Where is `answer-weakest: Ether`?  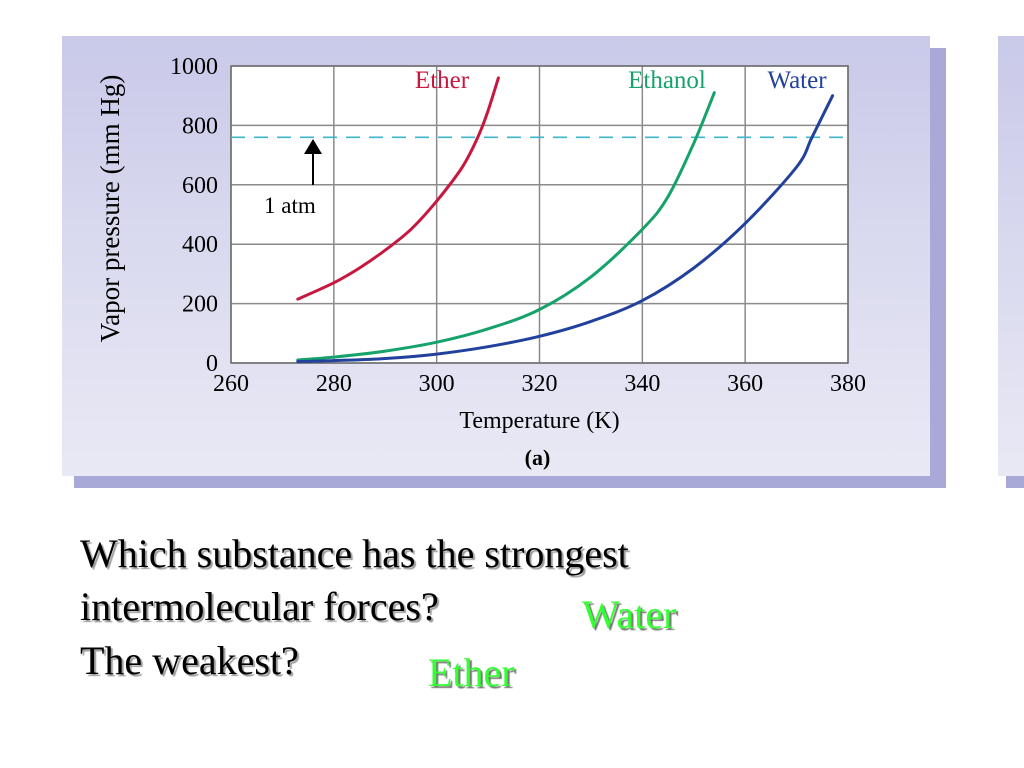
answer-weakest: Ether is located at coordinates (471, 672).